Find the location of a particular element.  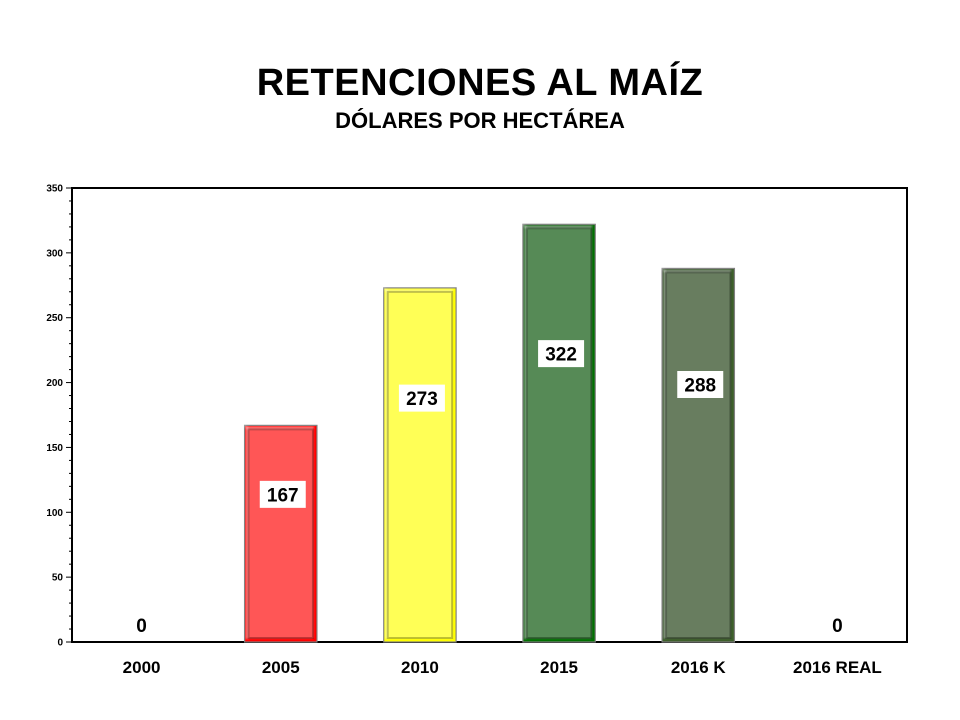

x-category-label: 2016 K is located at coordinates (699, 667).